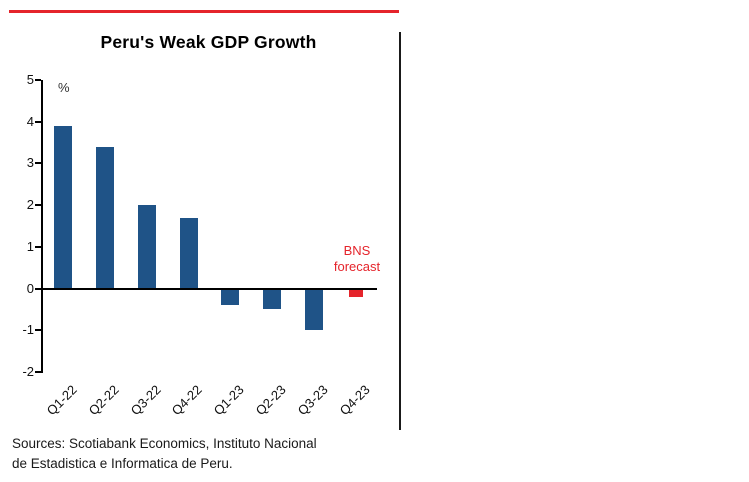  I want to click on zero-baseline, so click(209, 288).